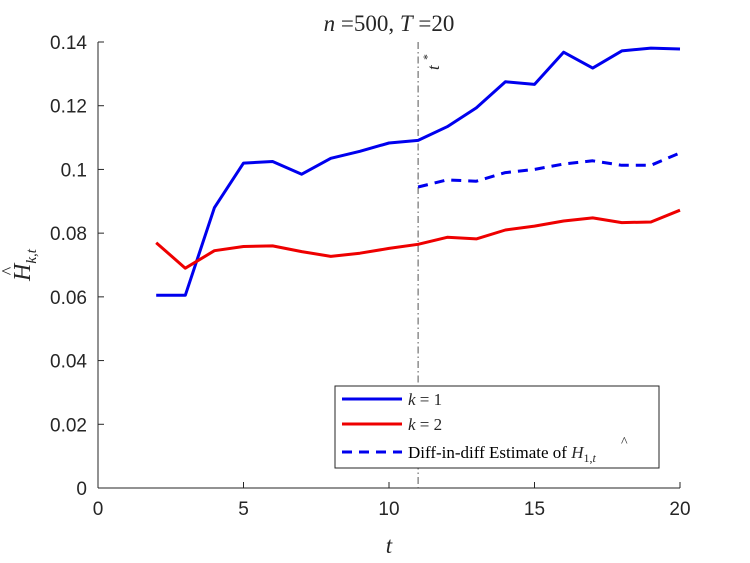 Image resolution: width=750 pixels, height=563 pixels. I want to click on legend-label-k1: k = 1, so click(425, 399).